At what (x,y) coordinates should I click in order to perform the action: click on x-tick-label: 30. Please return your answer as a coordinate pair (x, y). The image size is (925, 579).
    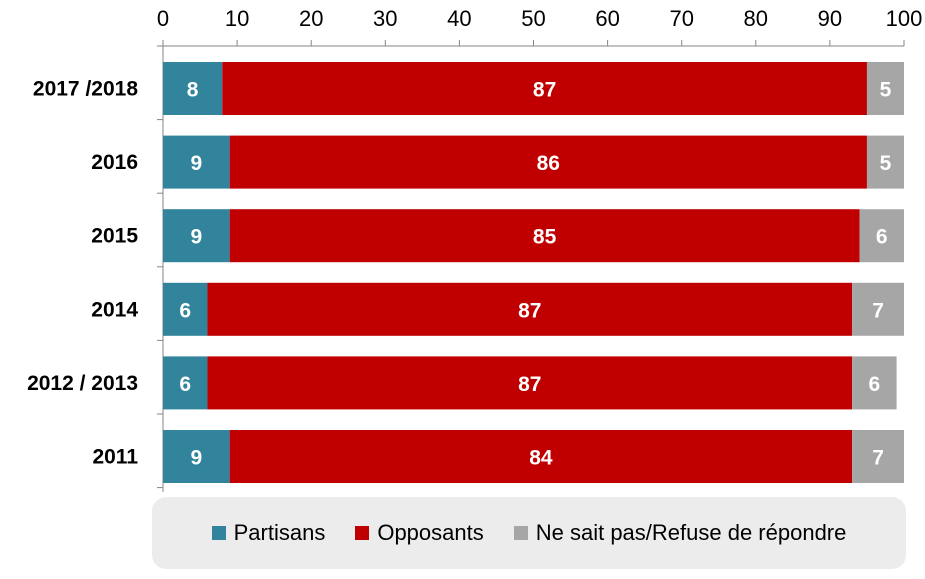
    Looking at the image, I should click on (385, 18).